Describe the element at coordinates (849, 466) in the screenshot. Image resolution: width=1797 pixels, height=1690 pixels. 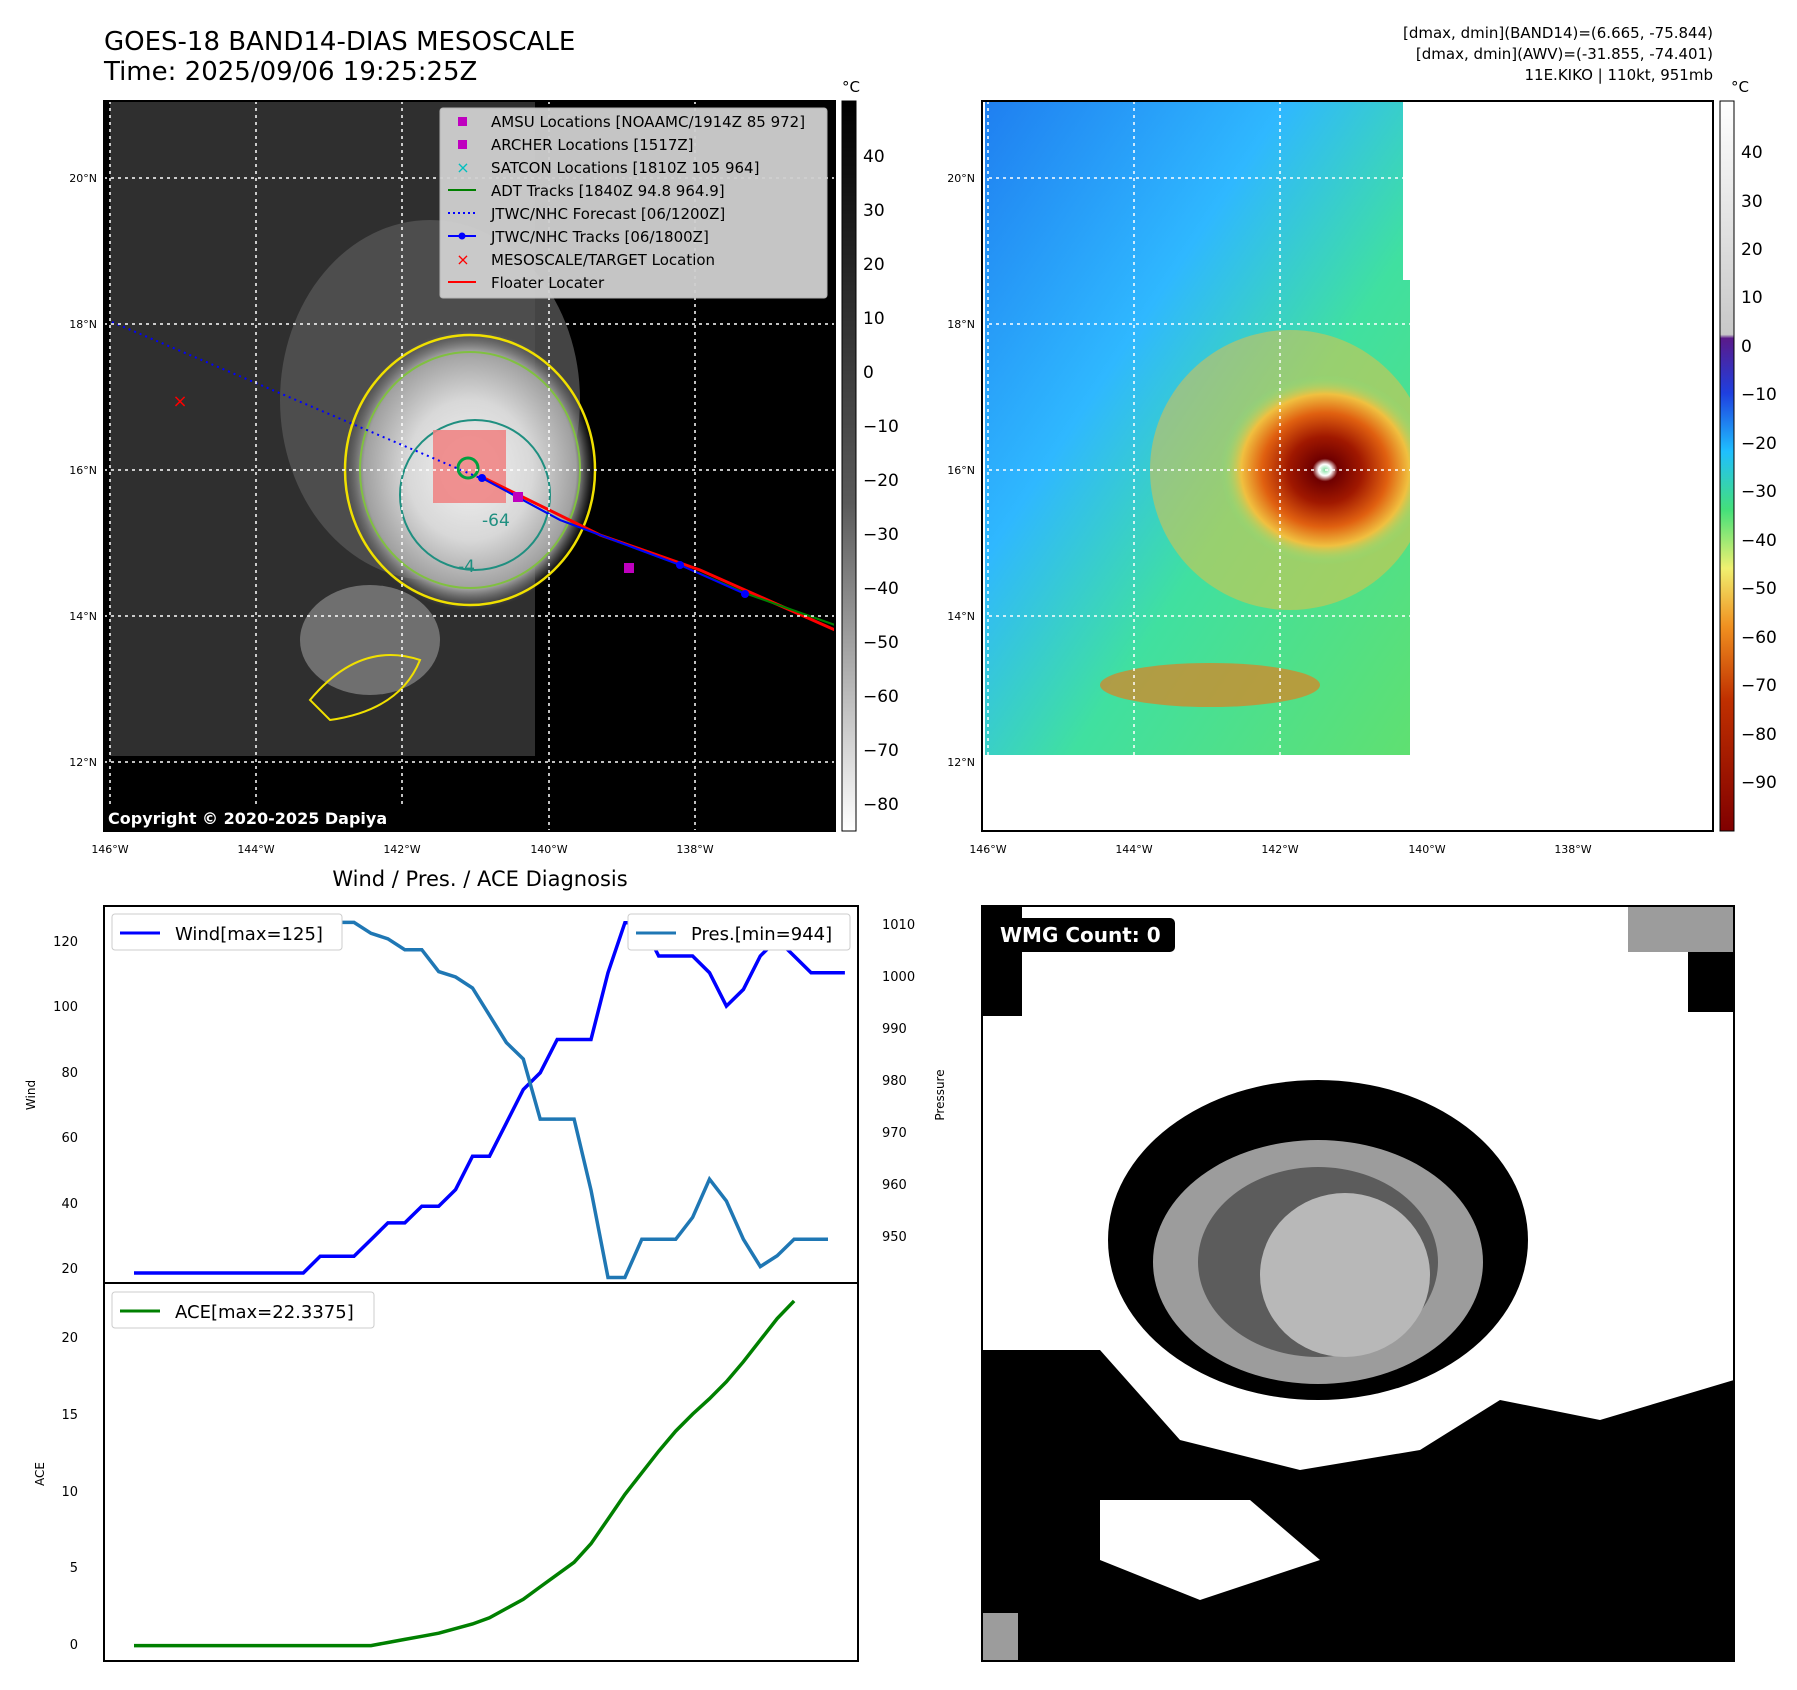
I see `ir-colorbar` at that location.